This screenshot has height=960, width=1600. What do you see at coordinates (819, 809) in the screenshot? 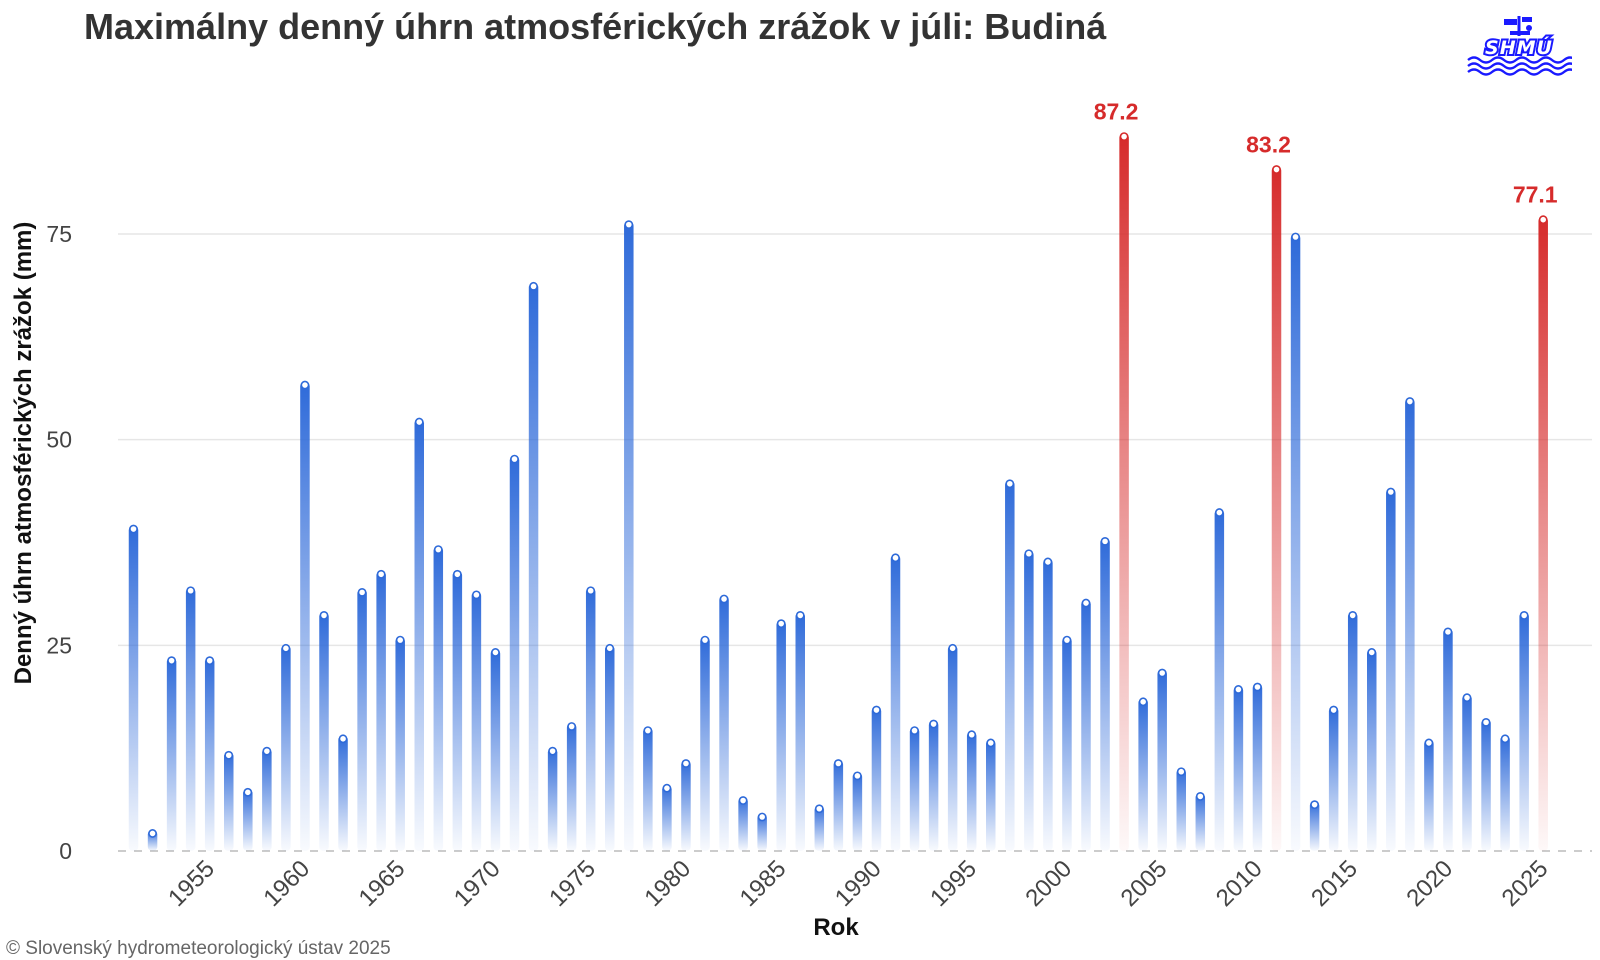
I see `bar-marker-1987` at bounding box center [819, 809].